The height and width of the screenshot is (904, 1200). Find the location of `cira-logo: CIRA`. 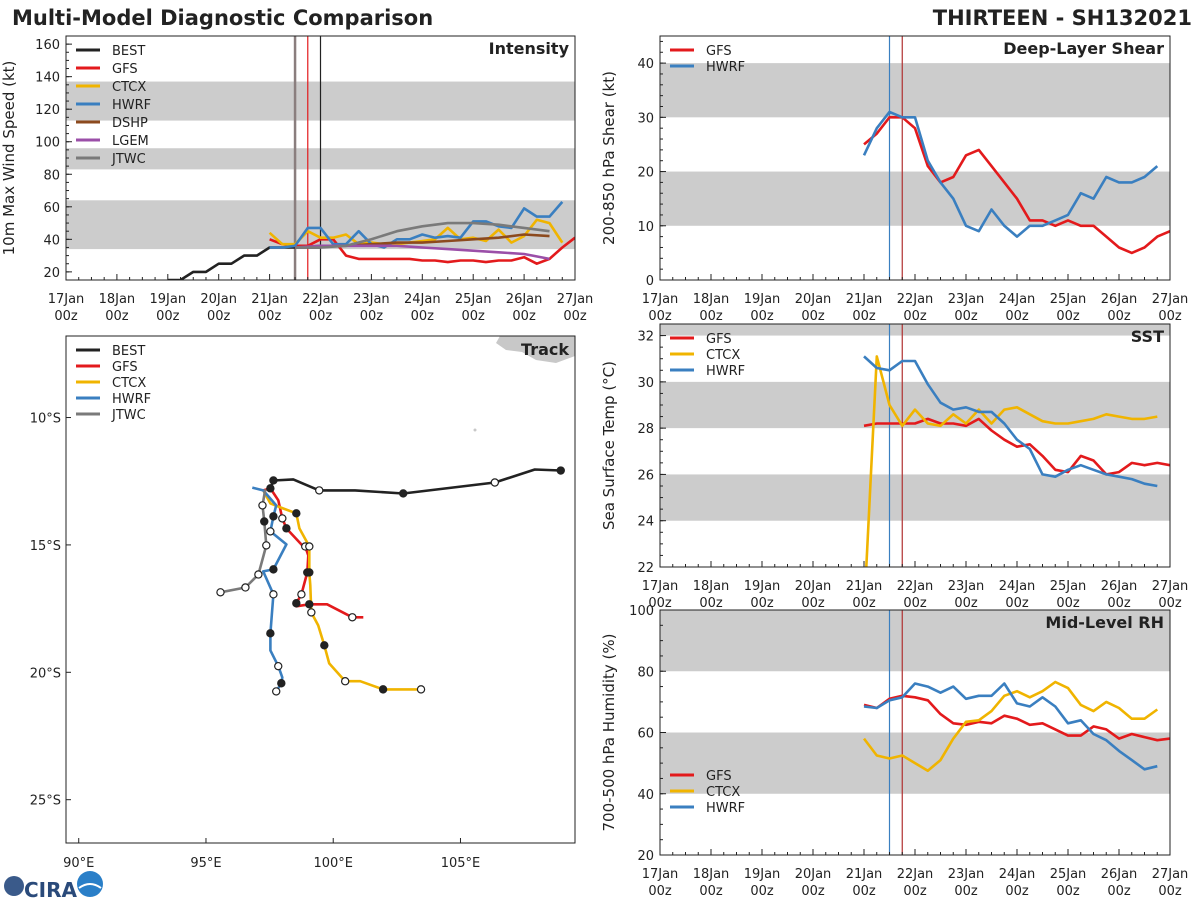

cira-logo: CIRA is located at coordinates (53, 886).